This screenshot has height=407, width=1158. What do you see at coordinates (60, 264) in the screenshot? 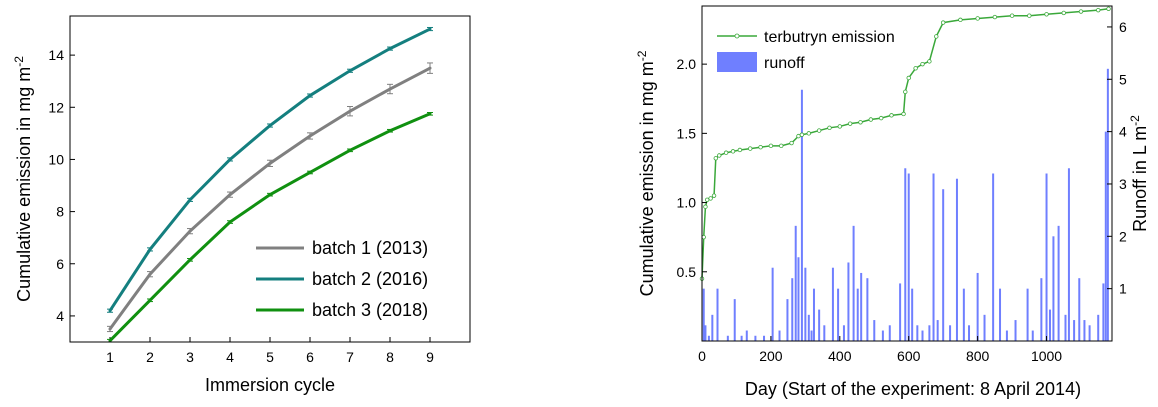
I see `y-tick-label: 6` at bounding box center [60, 264].